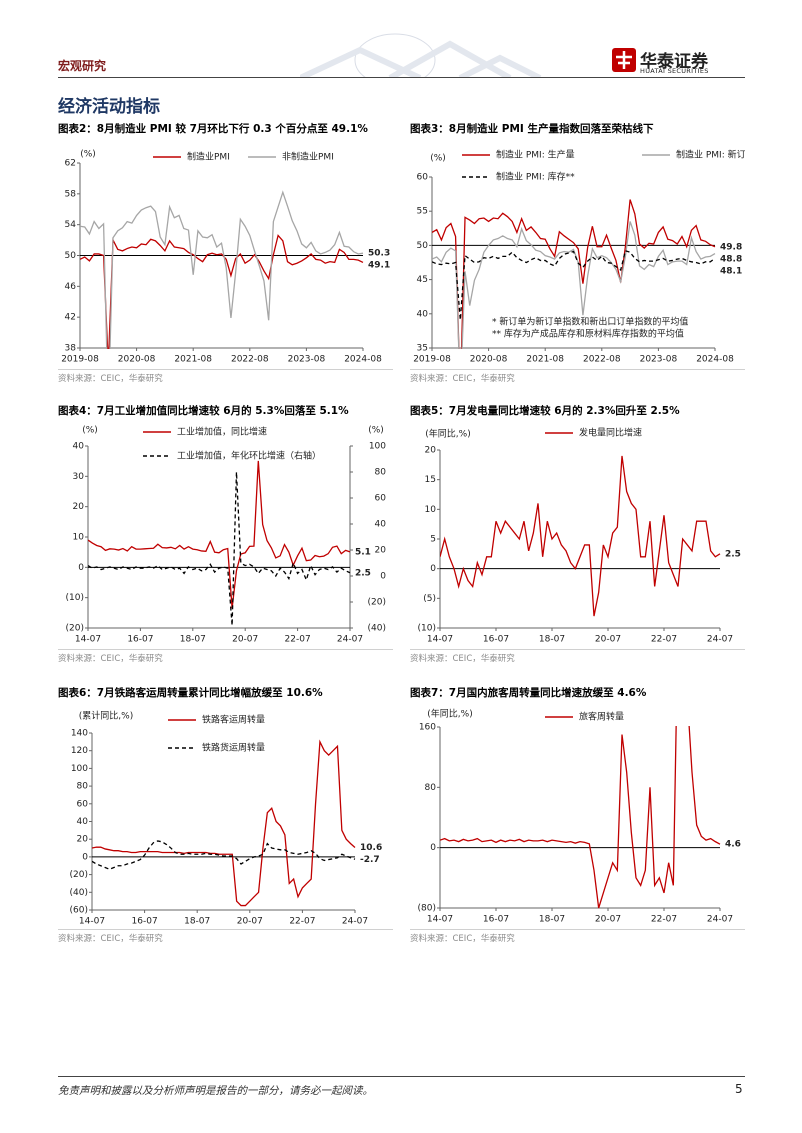  What do you see at coordinates (447, 434) in the screenshot?
I see `y-axis-unit: (年同比,%)` at bounding box center [447, 434].